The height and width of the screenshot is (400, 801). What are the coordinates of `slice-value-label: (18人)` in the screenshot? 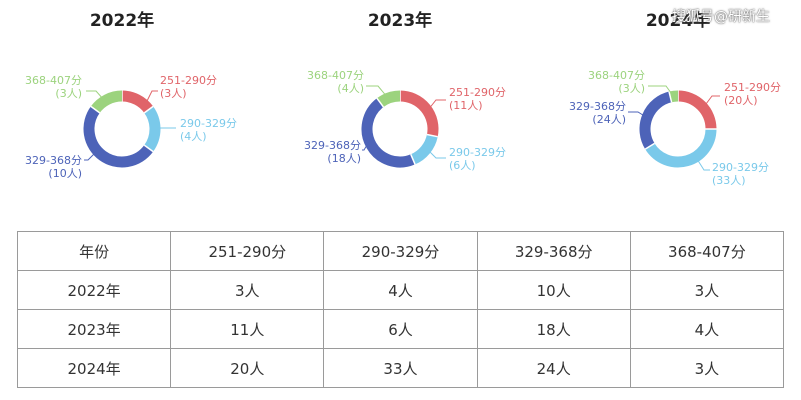 It's located at (344, 158).